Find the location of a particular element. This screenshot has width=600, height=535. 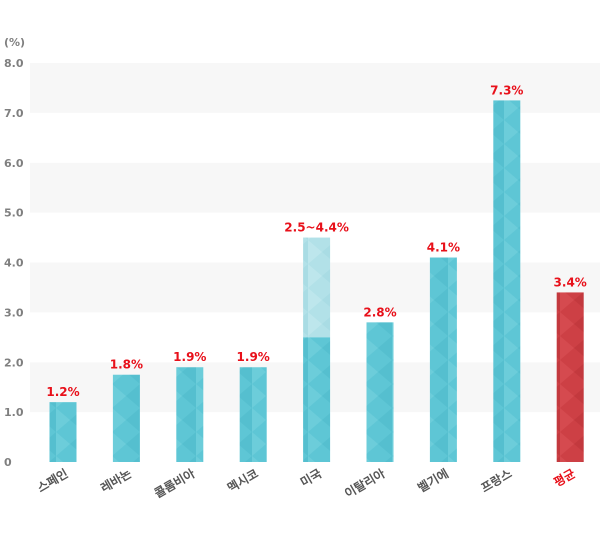

value-label: 2.8% is located at coordinates (379, 312).